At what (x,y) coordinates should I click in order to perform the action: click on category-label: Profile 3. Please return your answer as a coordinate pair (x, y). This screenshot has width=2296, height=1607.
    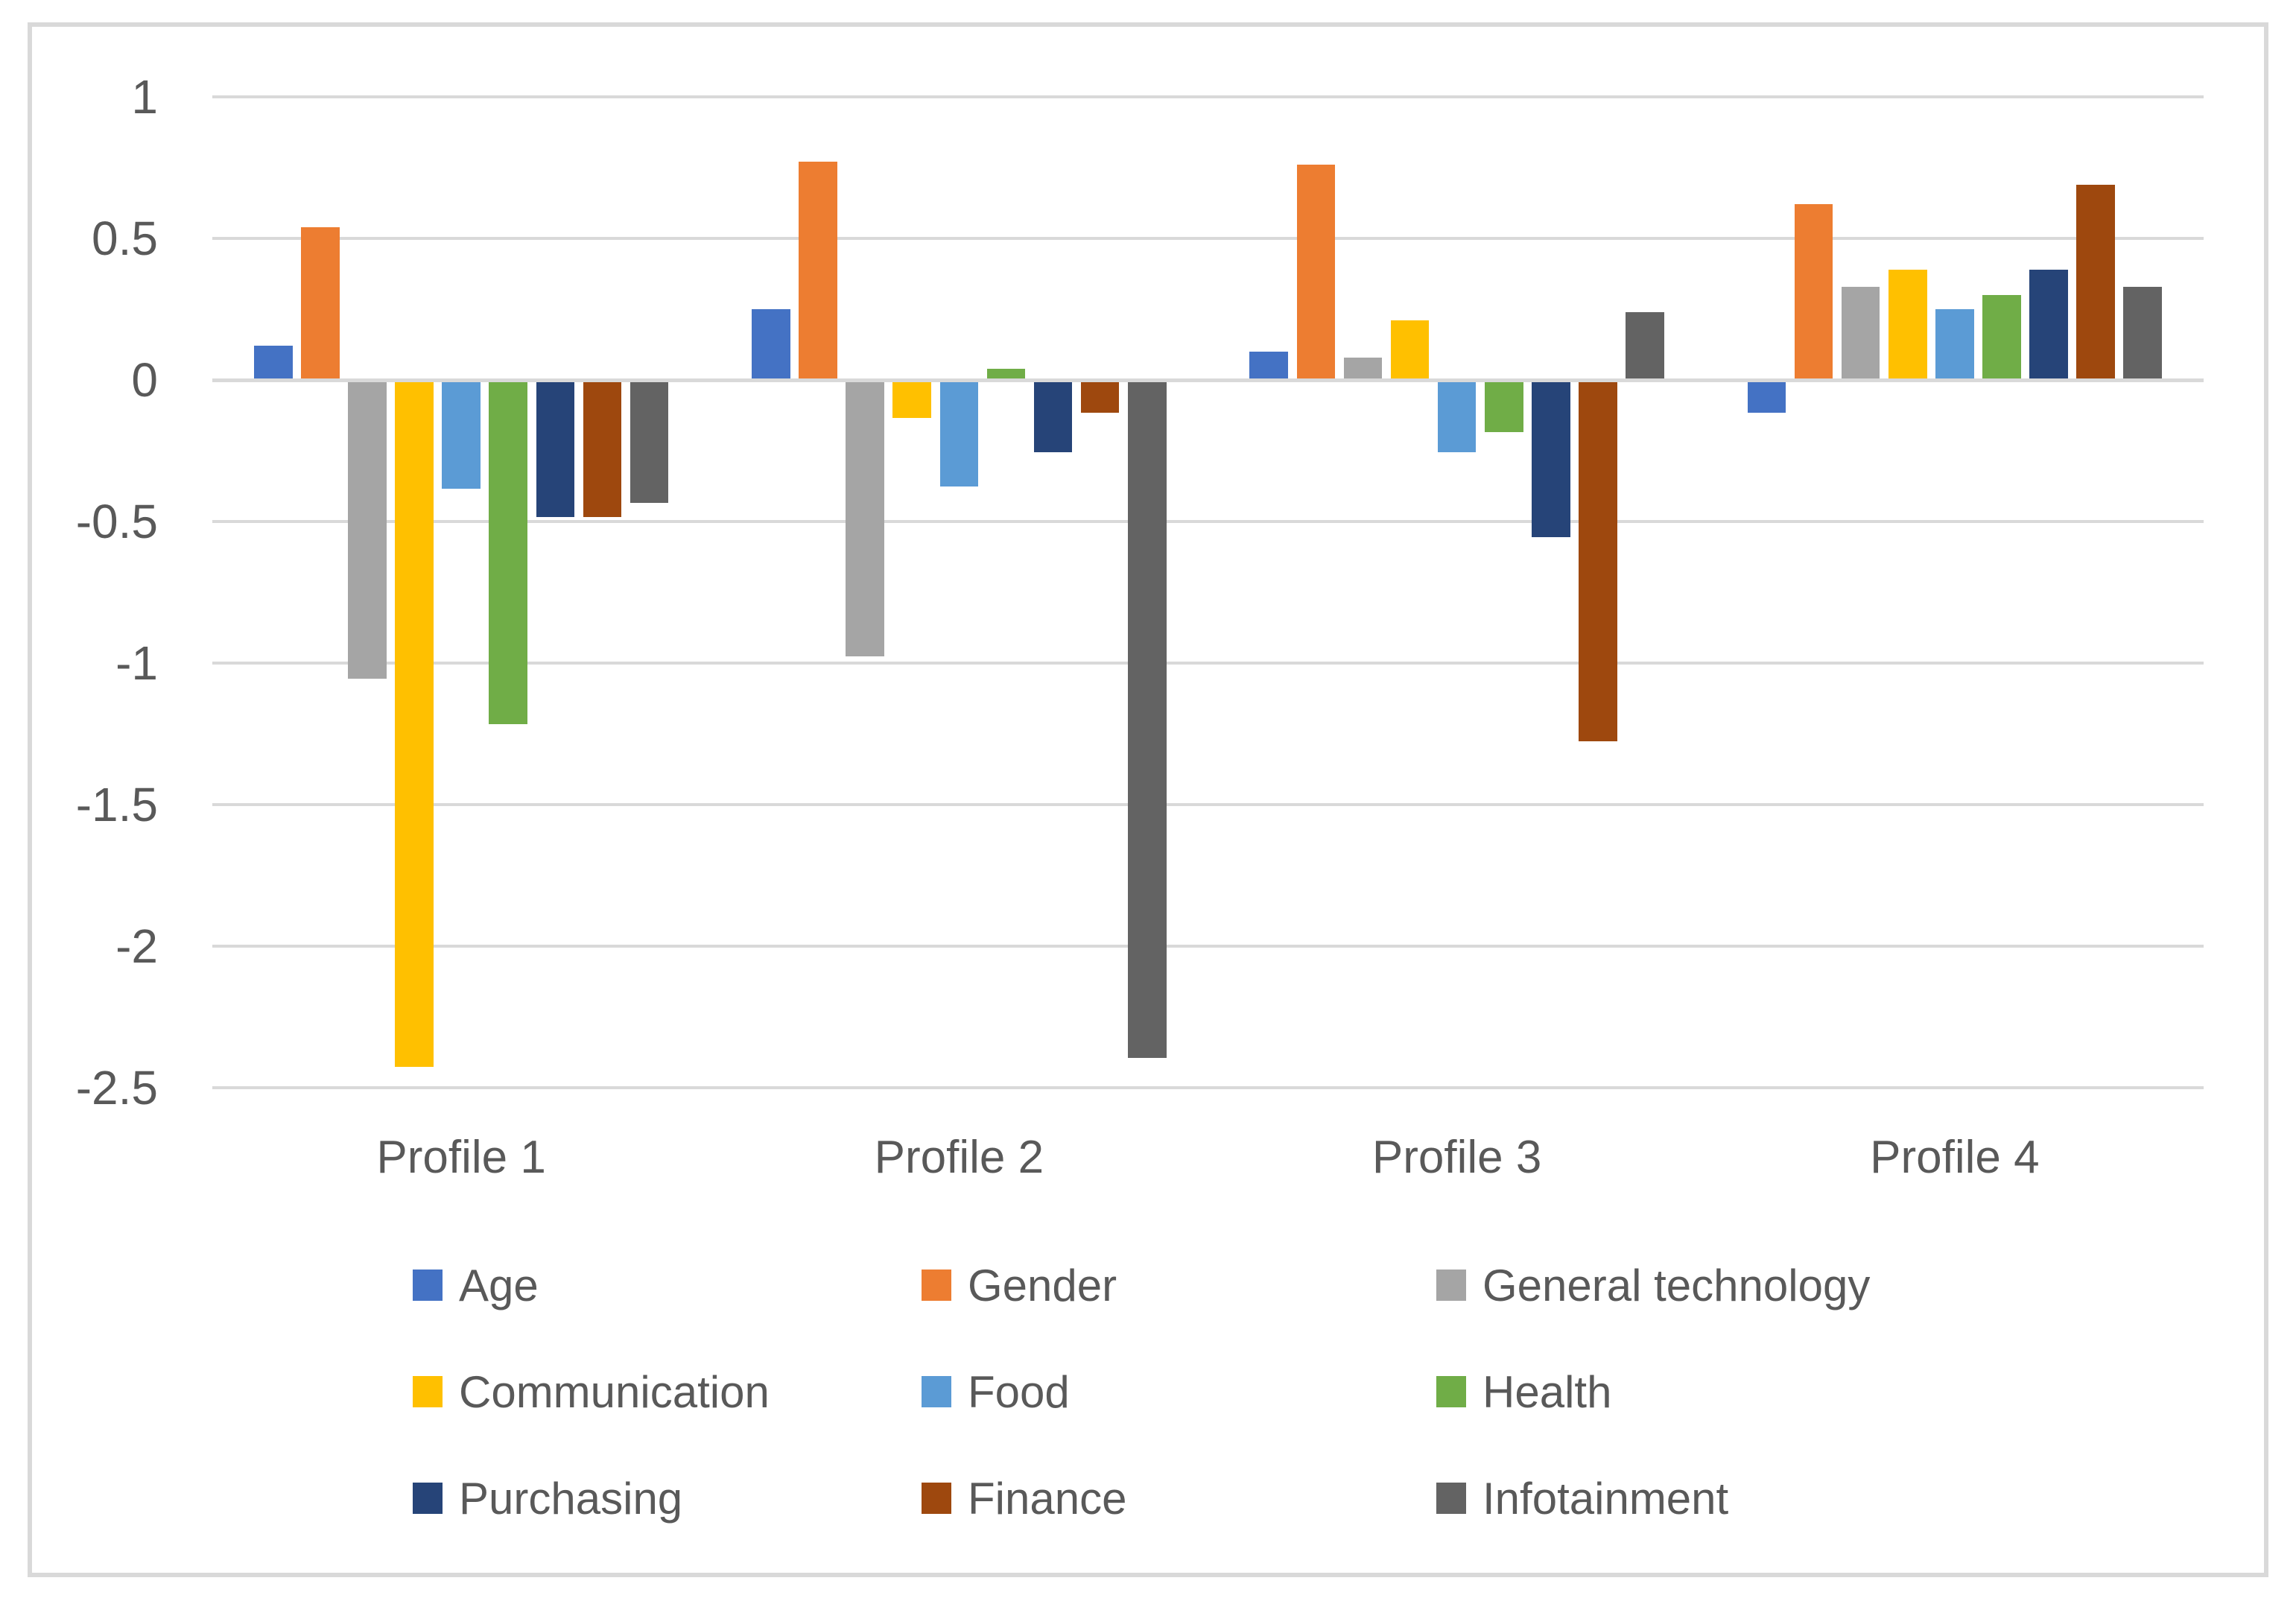
    Looking at the image, I should click on (1456, 1158).